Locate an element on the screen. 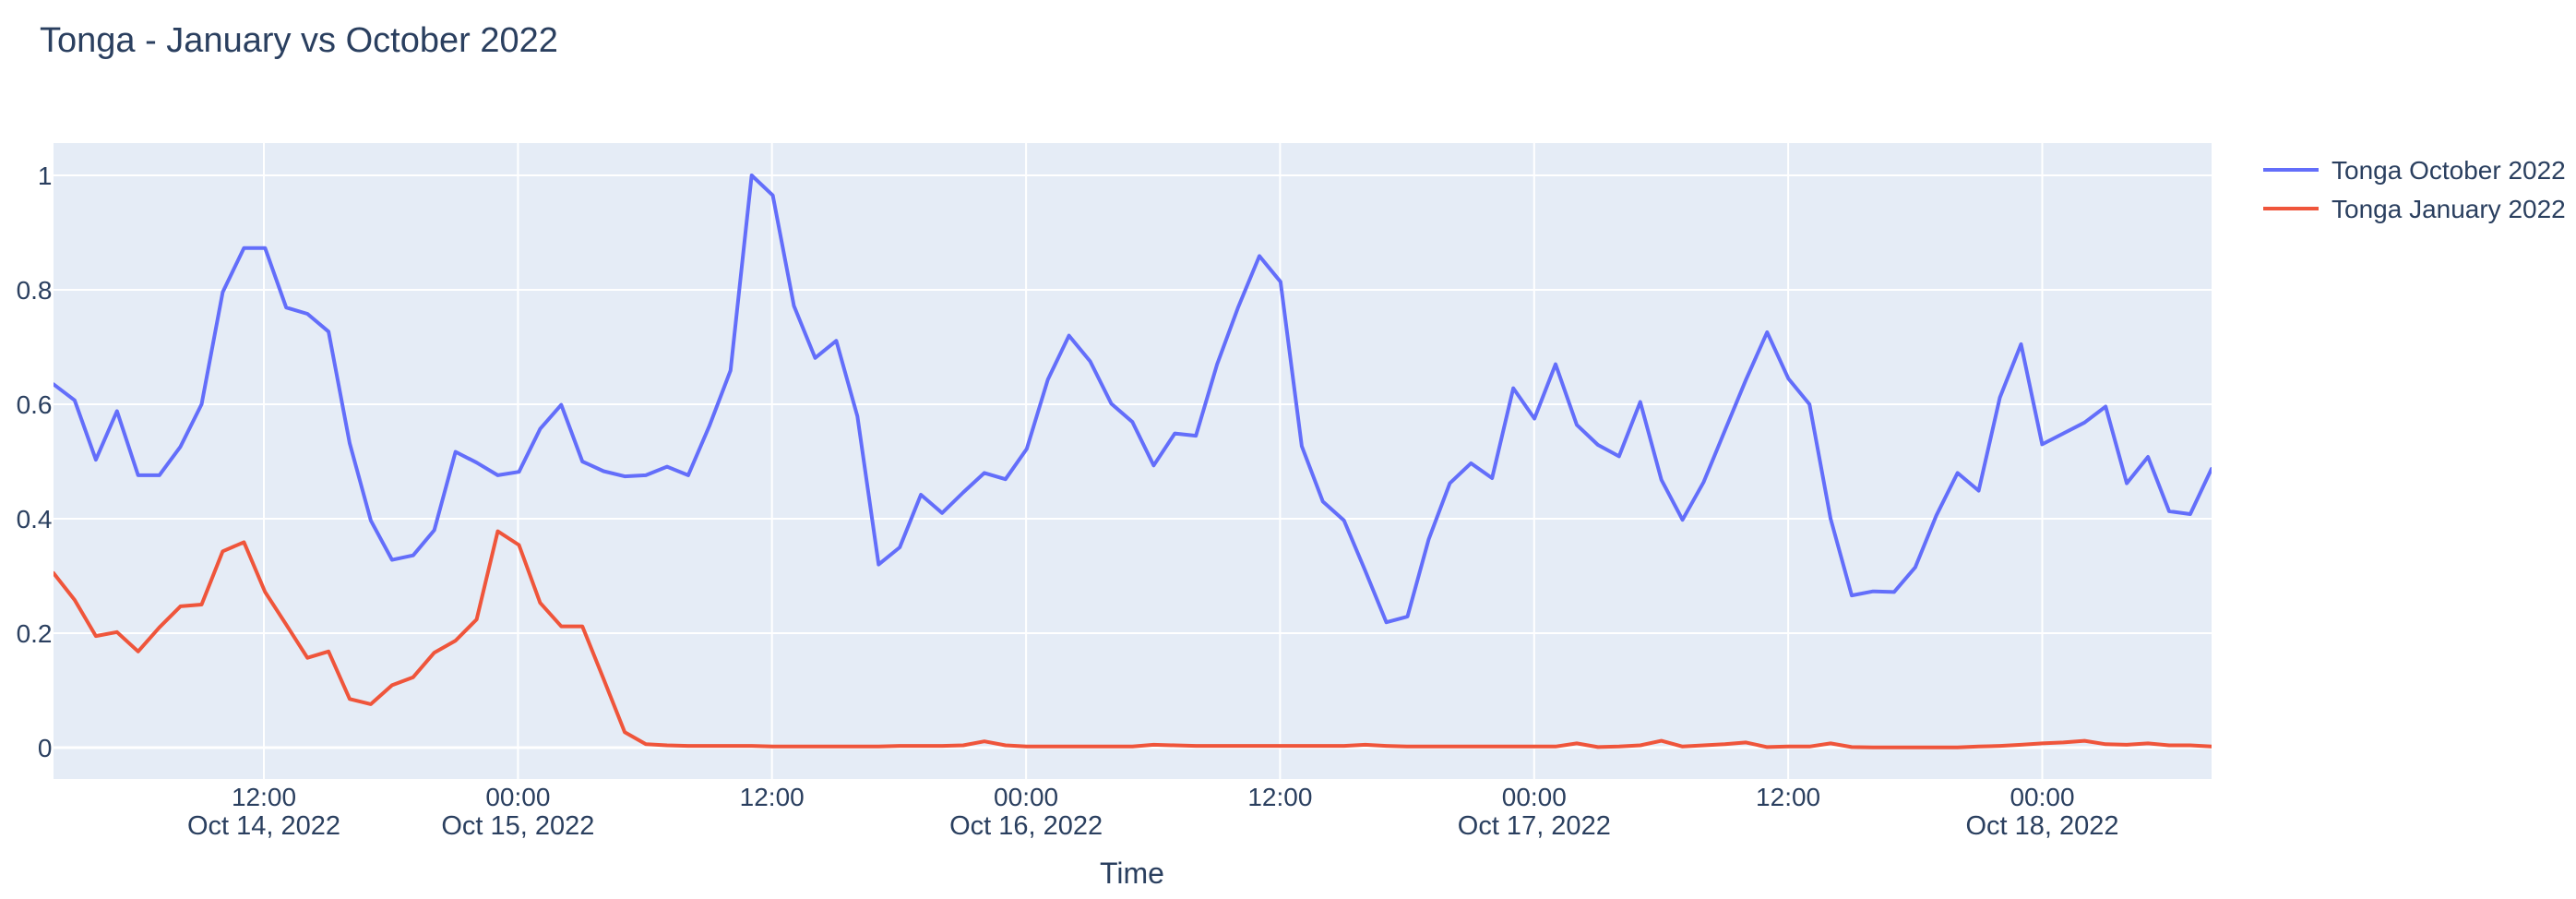 The image size is (2576, 899). svg-text: Time is located at coordinates (1132, 873).